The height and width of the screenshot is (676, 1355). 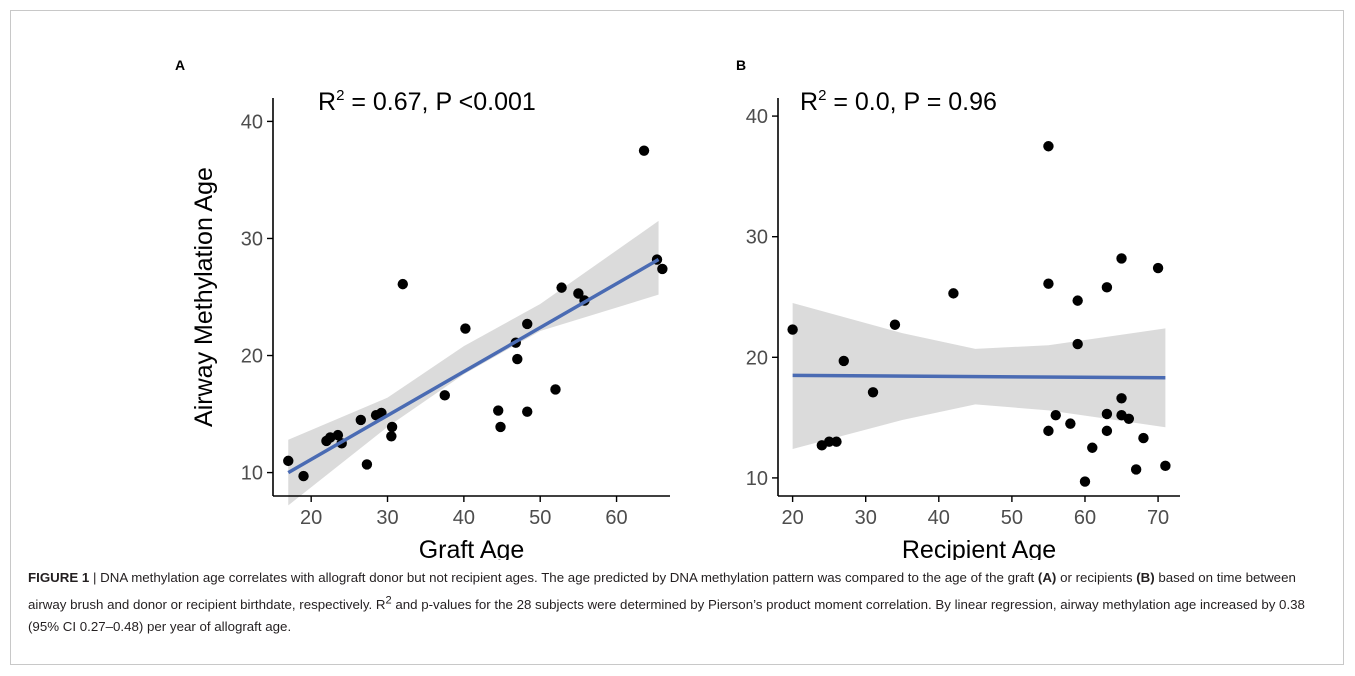 What do you see at coordinates (180, 65) in the screenshot?
I see `panel-letter: A` at bounding box center [180, 65].